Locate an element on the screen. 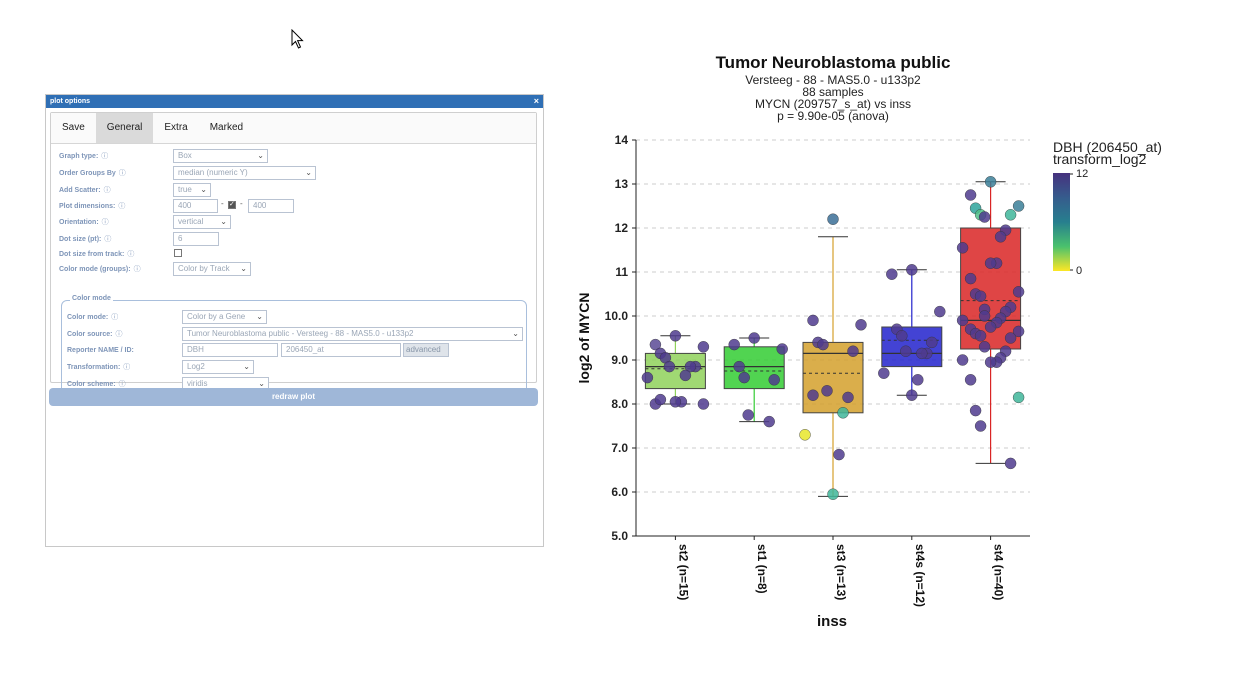 This screenshot has width=1243, height=677. dialog-titlebar: plot options × is located at coordinates (294, 101).